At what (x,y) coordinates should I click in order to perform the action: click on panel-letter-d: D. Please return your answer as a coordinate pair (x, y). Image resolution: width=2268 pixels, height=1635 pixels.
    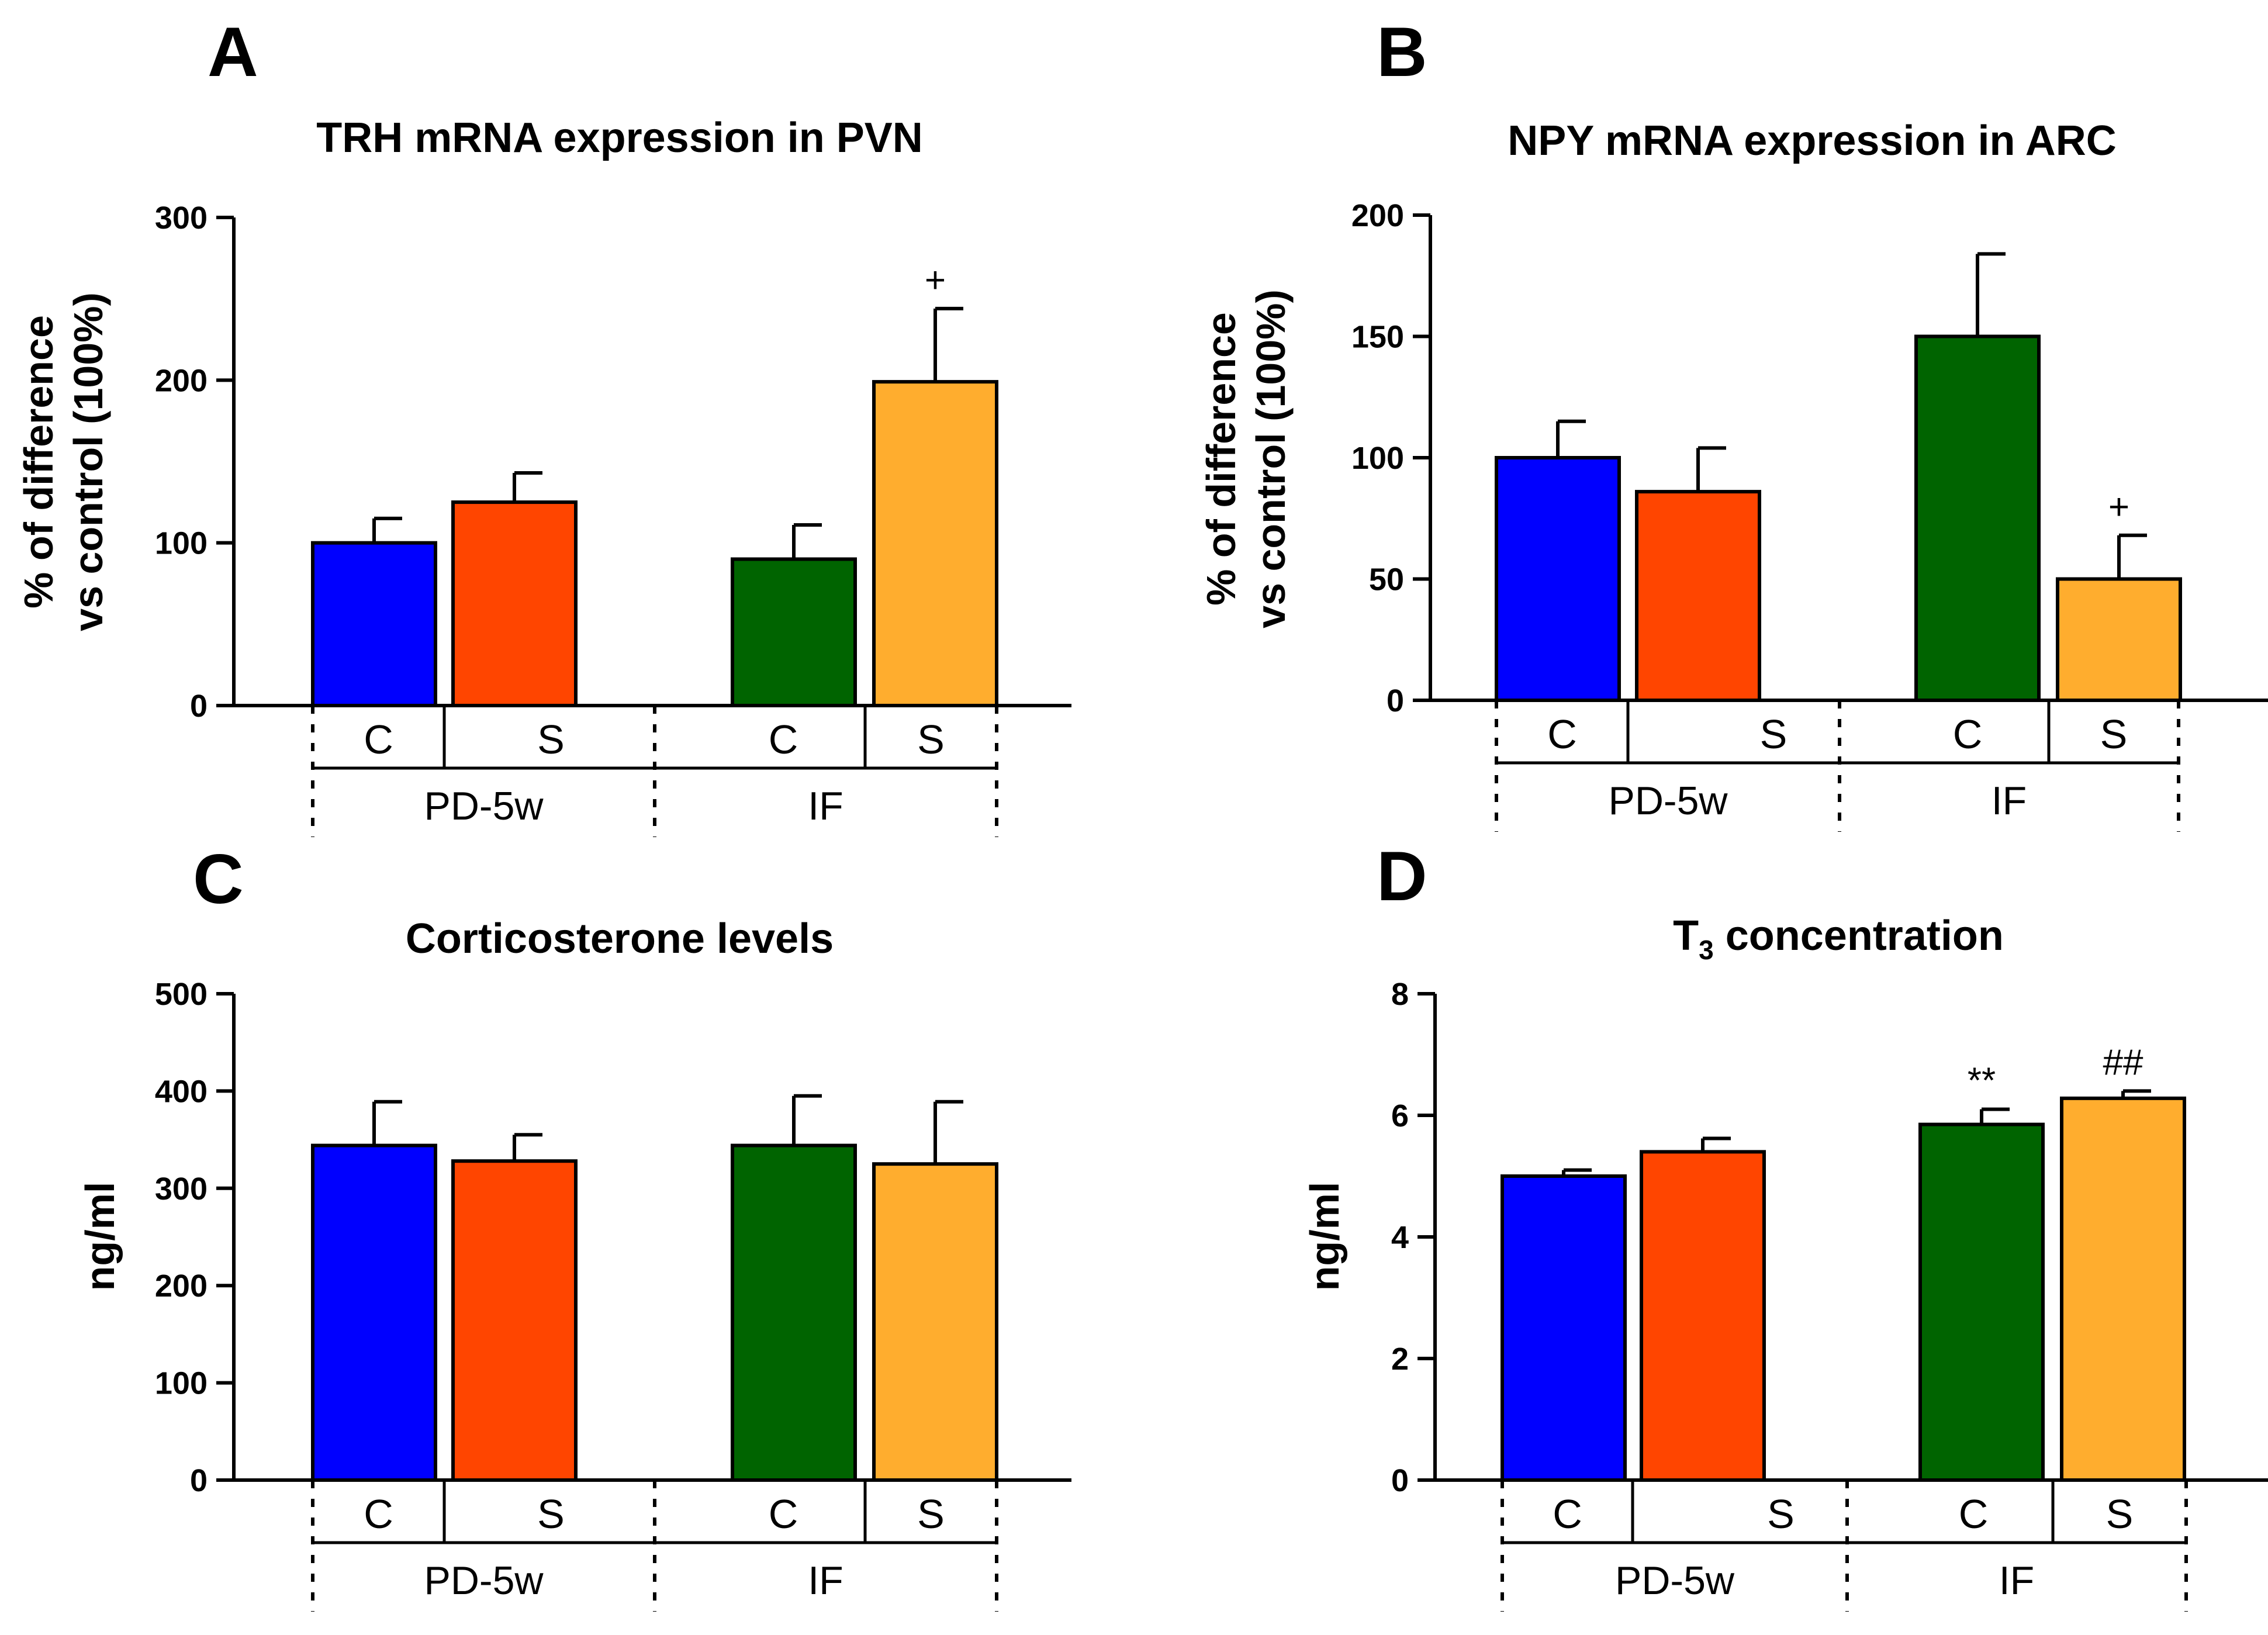
    Looking at the image, I should click on (1402, 876).